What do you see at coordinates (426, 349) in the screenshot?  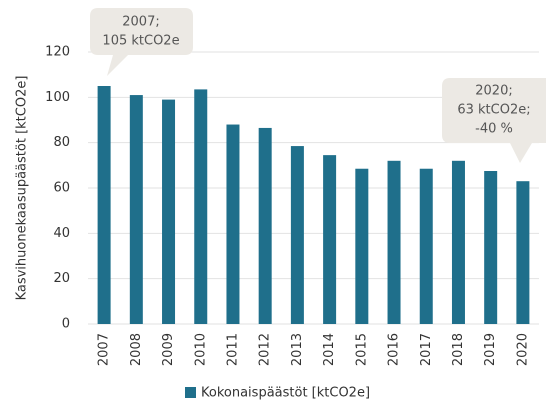 I see `x-tick-label: 2017` at bounding box center [426, 349].